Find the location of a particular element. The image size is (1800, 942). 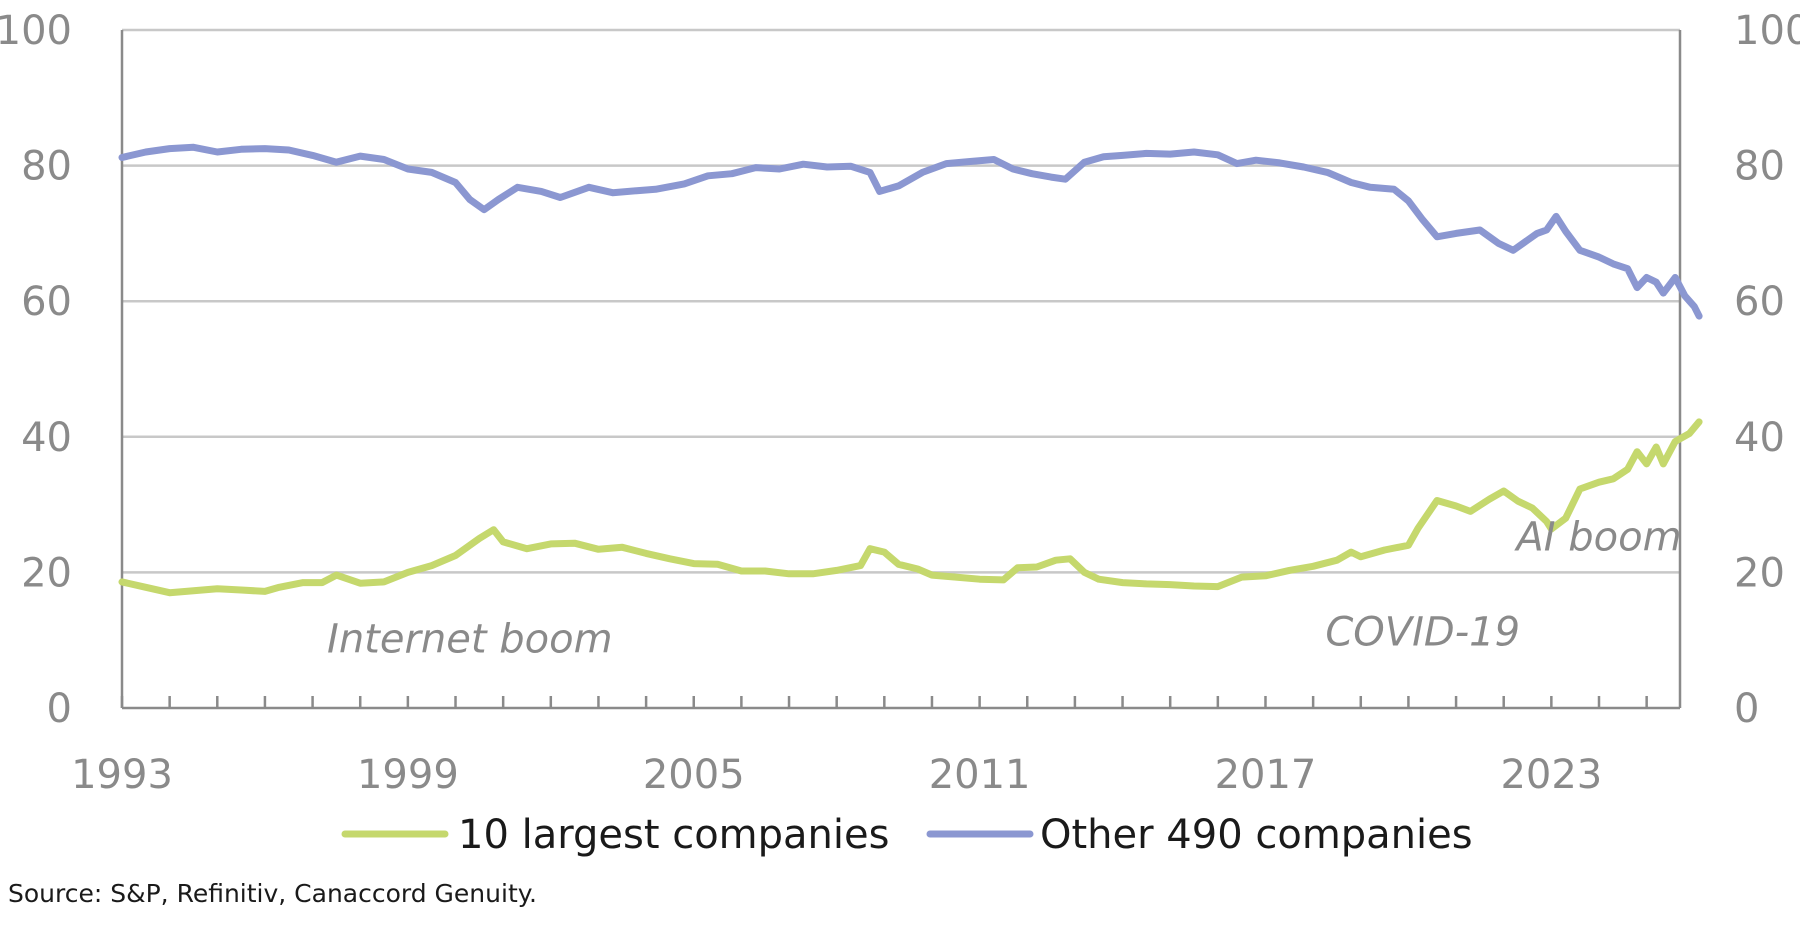

y-tick-label-left: 100 is located at coordinates (36, 31).